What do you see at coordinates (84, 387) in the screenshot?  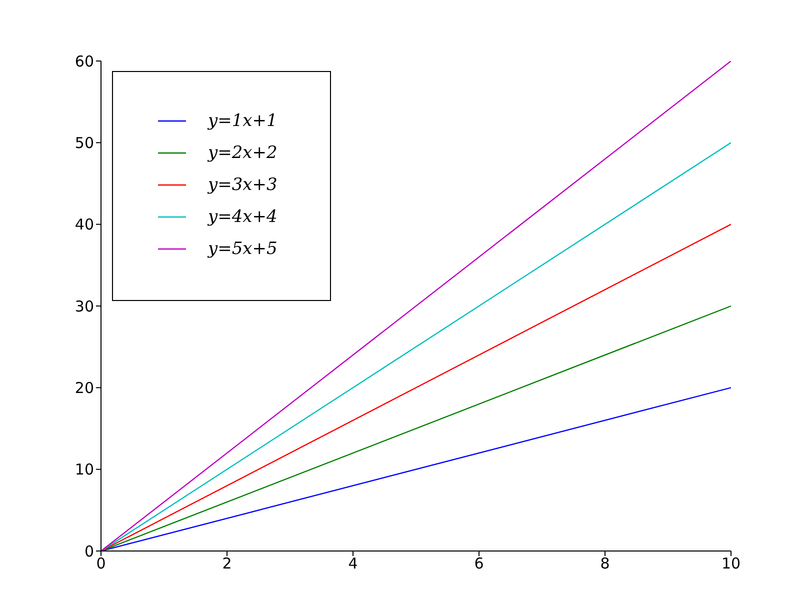 I see `y-tick-label: 20` at bounding box center [84, 387].